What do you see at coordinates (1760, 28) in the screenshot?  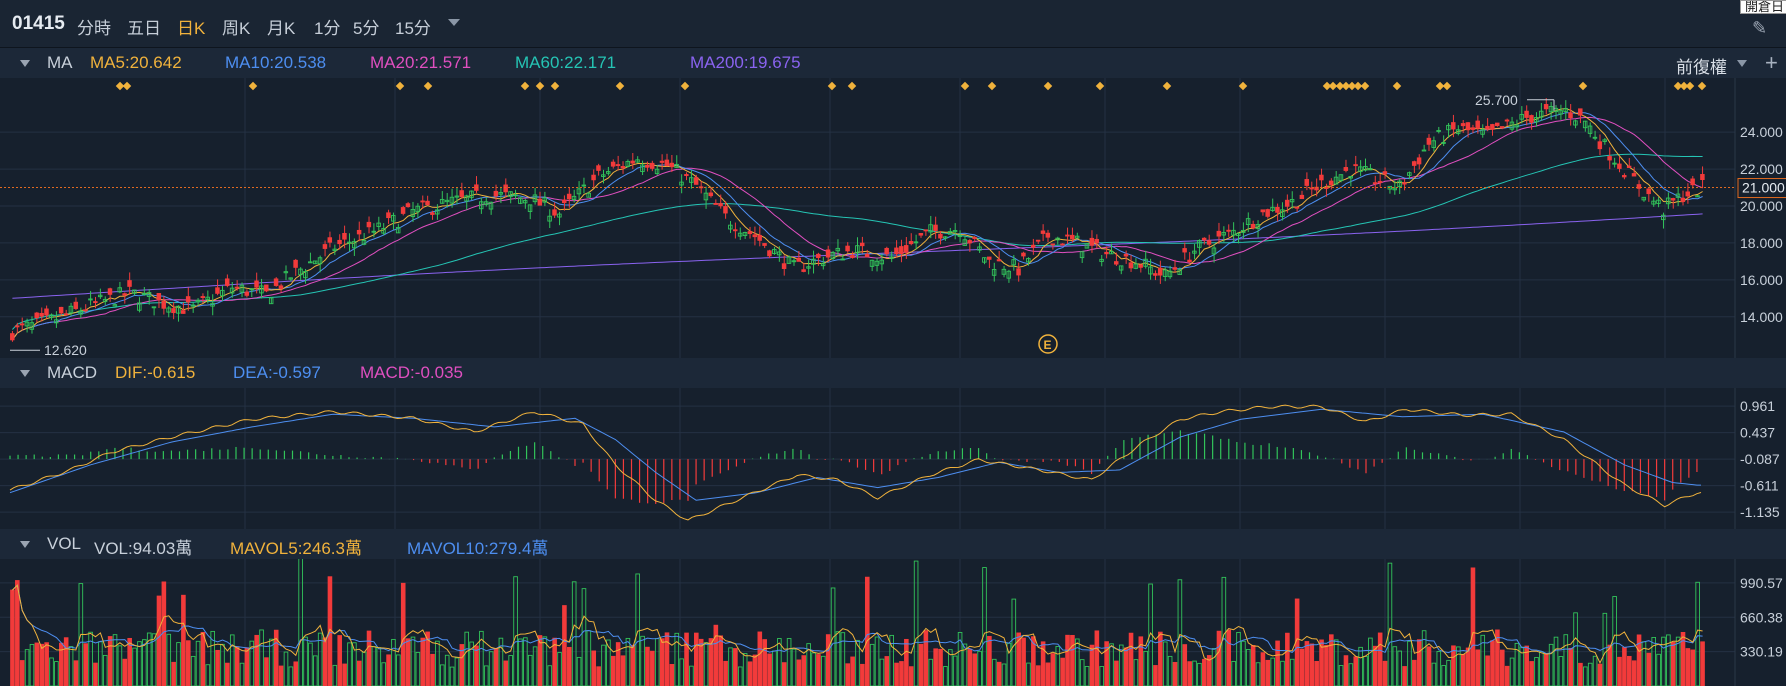 I see `pencil-icon: ✎` at bounding box center [1760, 28].